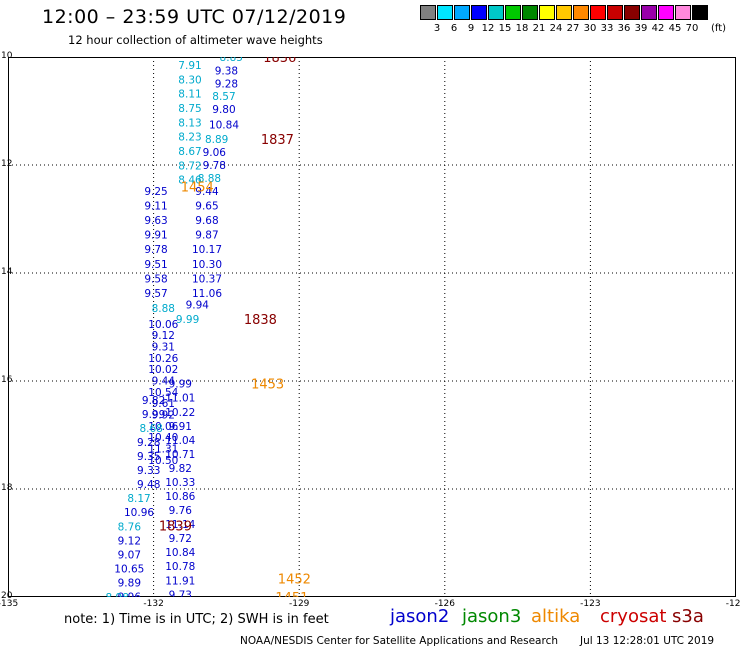  Describe the element at coordinates (163, 325) in the screenshot. I see `wave-height-value: 10.06` at that location.